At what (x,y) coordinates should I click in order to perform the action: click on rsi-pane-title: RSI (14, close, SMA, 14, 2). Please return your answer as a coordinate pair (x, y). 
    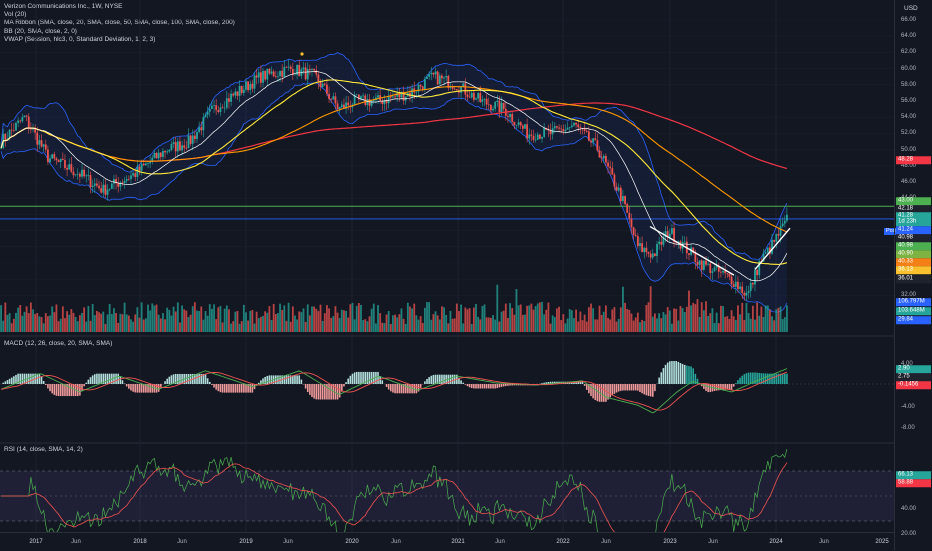
    Looking at the image, I should click on (43, 449).